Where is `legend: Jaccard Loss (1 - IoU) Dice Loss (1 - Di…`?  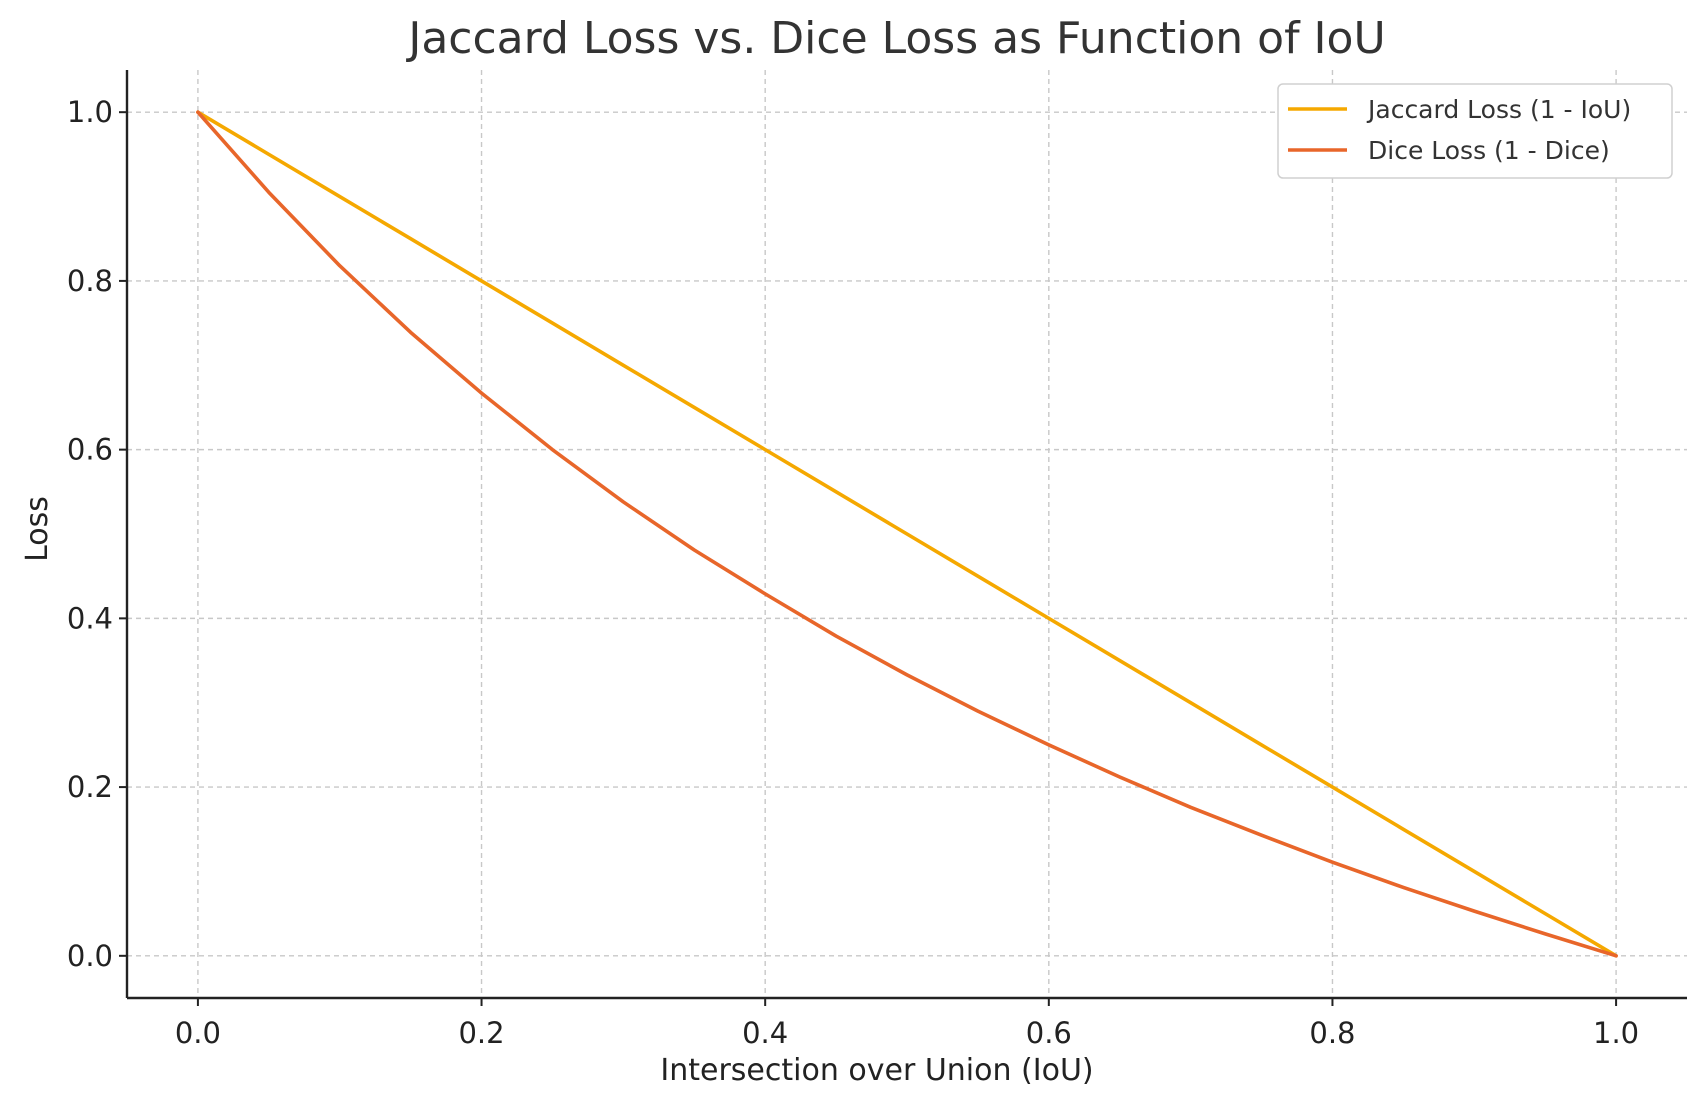
legend: Jaccard Loss (1 - IoU) Dice Loss (1 - Di… is located at coordinates (1475, 131).